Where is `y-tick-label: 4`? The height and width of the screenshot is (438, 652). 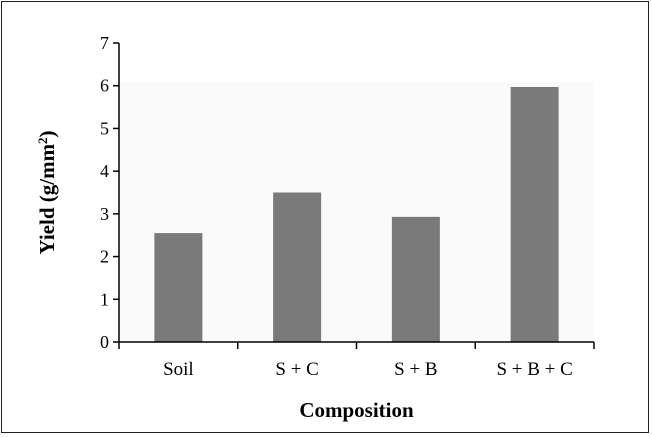 y-tick-label: 4 is located at coordinates (104, 171).